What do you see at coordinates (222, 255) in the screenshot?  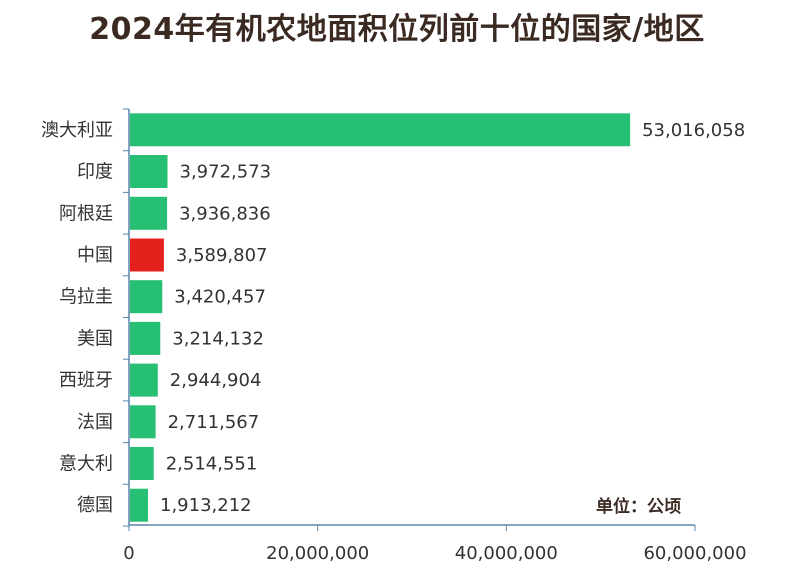 I see `value-label: 3,589,807` at bounding box center [222, 255].